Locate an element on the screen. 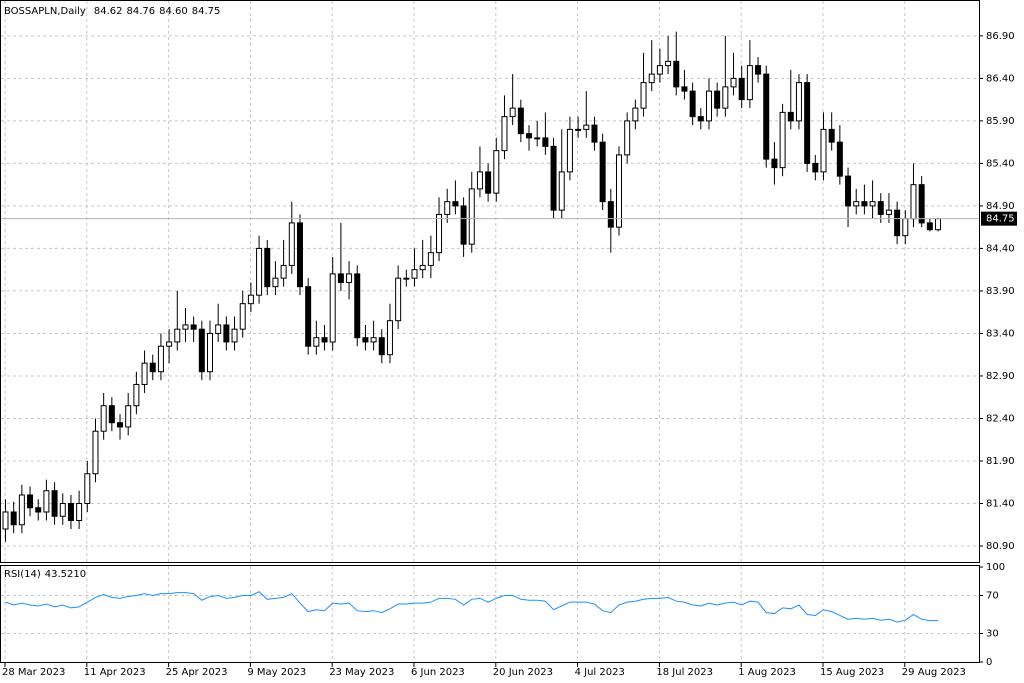 Image resolution: width=1024 pixels, height=683 pixels. y-tick-label: 85.90 is located at coordinates (1000, 121).